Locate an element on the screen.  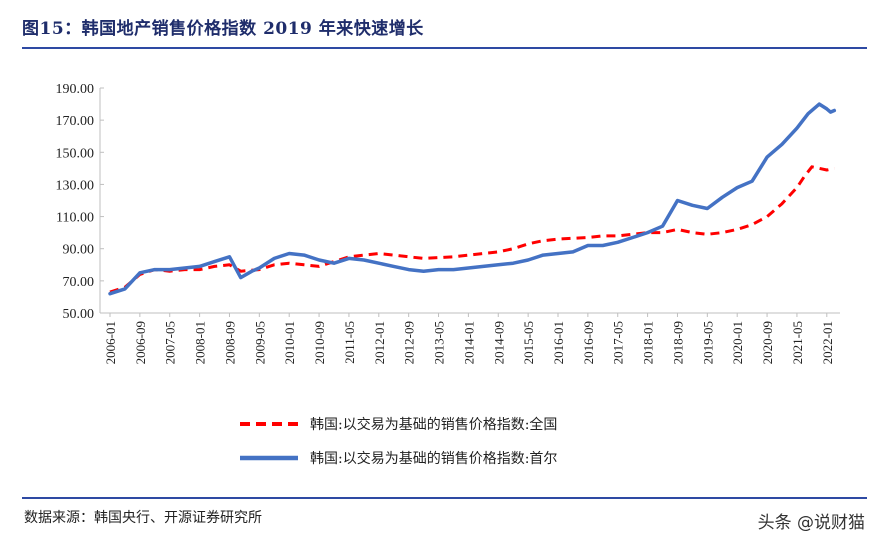
x-tick-label: 2016-09 is located at coordinates (588, 342).